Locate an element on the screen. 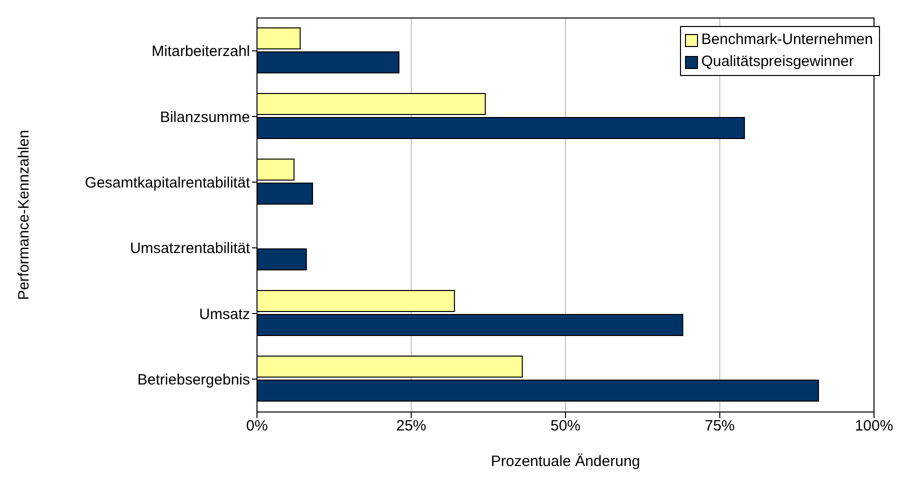 This screenshot has height=477, width=910. y-tick-label: Umsatz is located at coordinates (224, 314).